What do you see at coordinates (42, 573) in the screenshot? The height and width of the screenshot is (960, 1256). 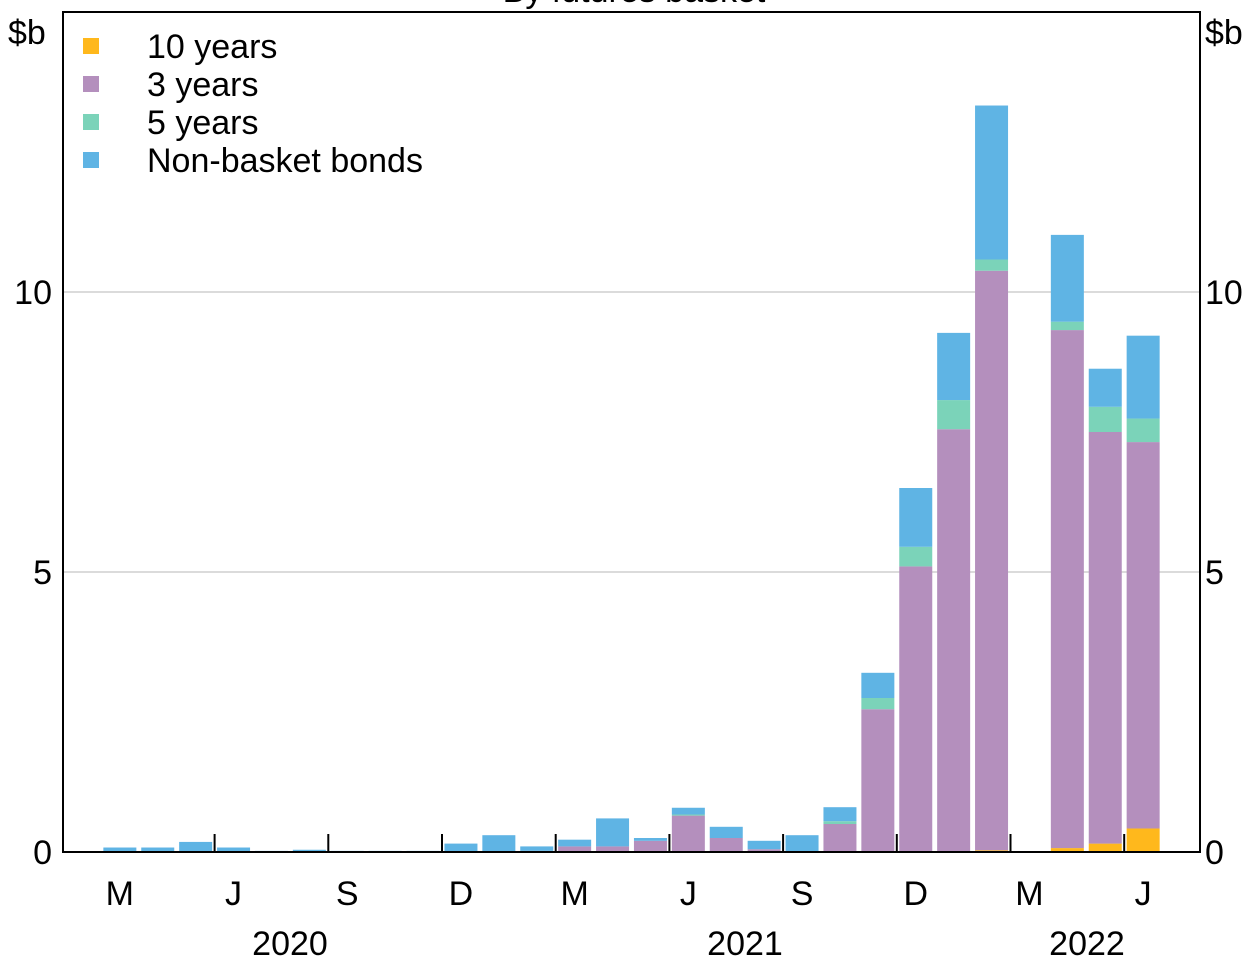 I see `y-tick-label-left: 5` at bounding box center [42, 573].